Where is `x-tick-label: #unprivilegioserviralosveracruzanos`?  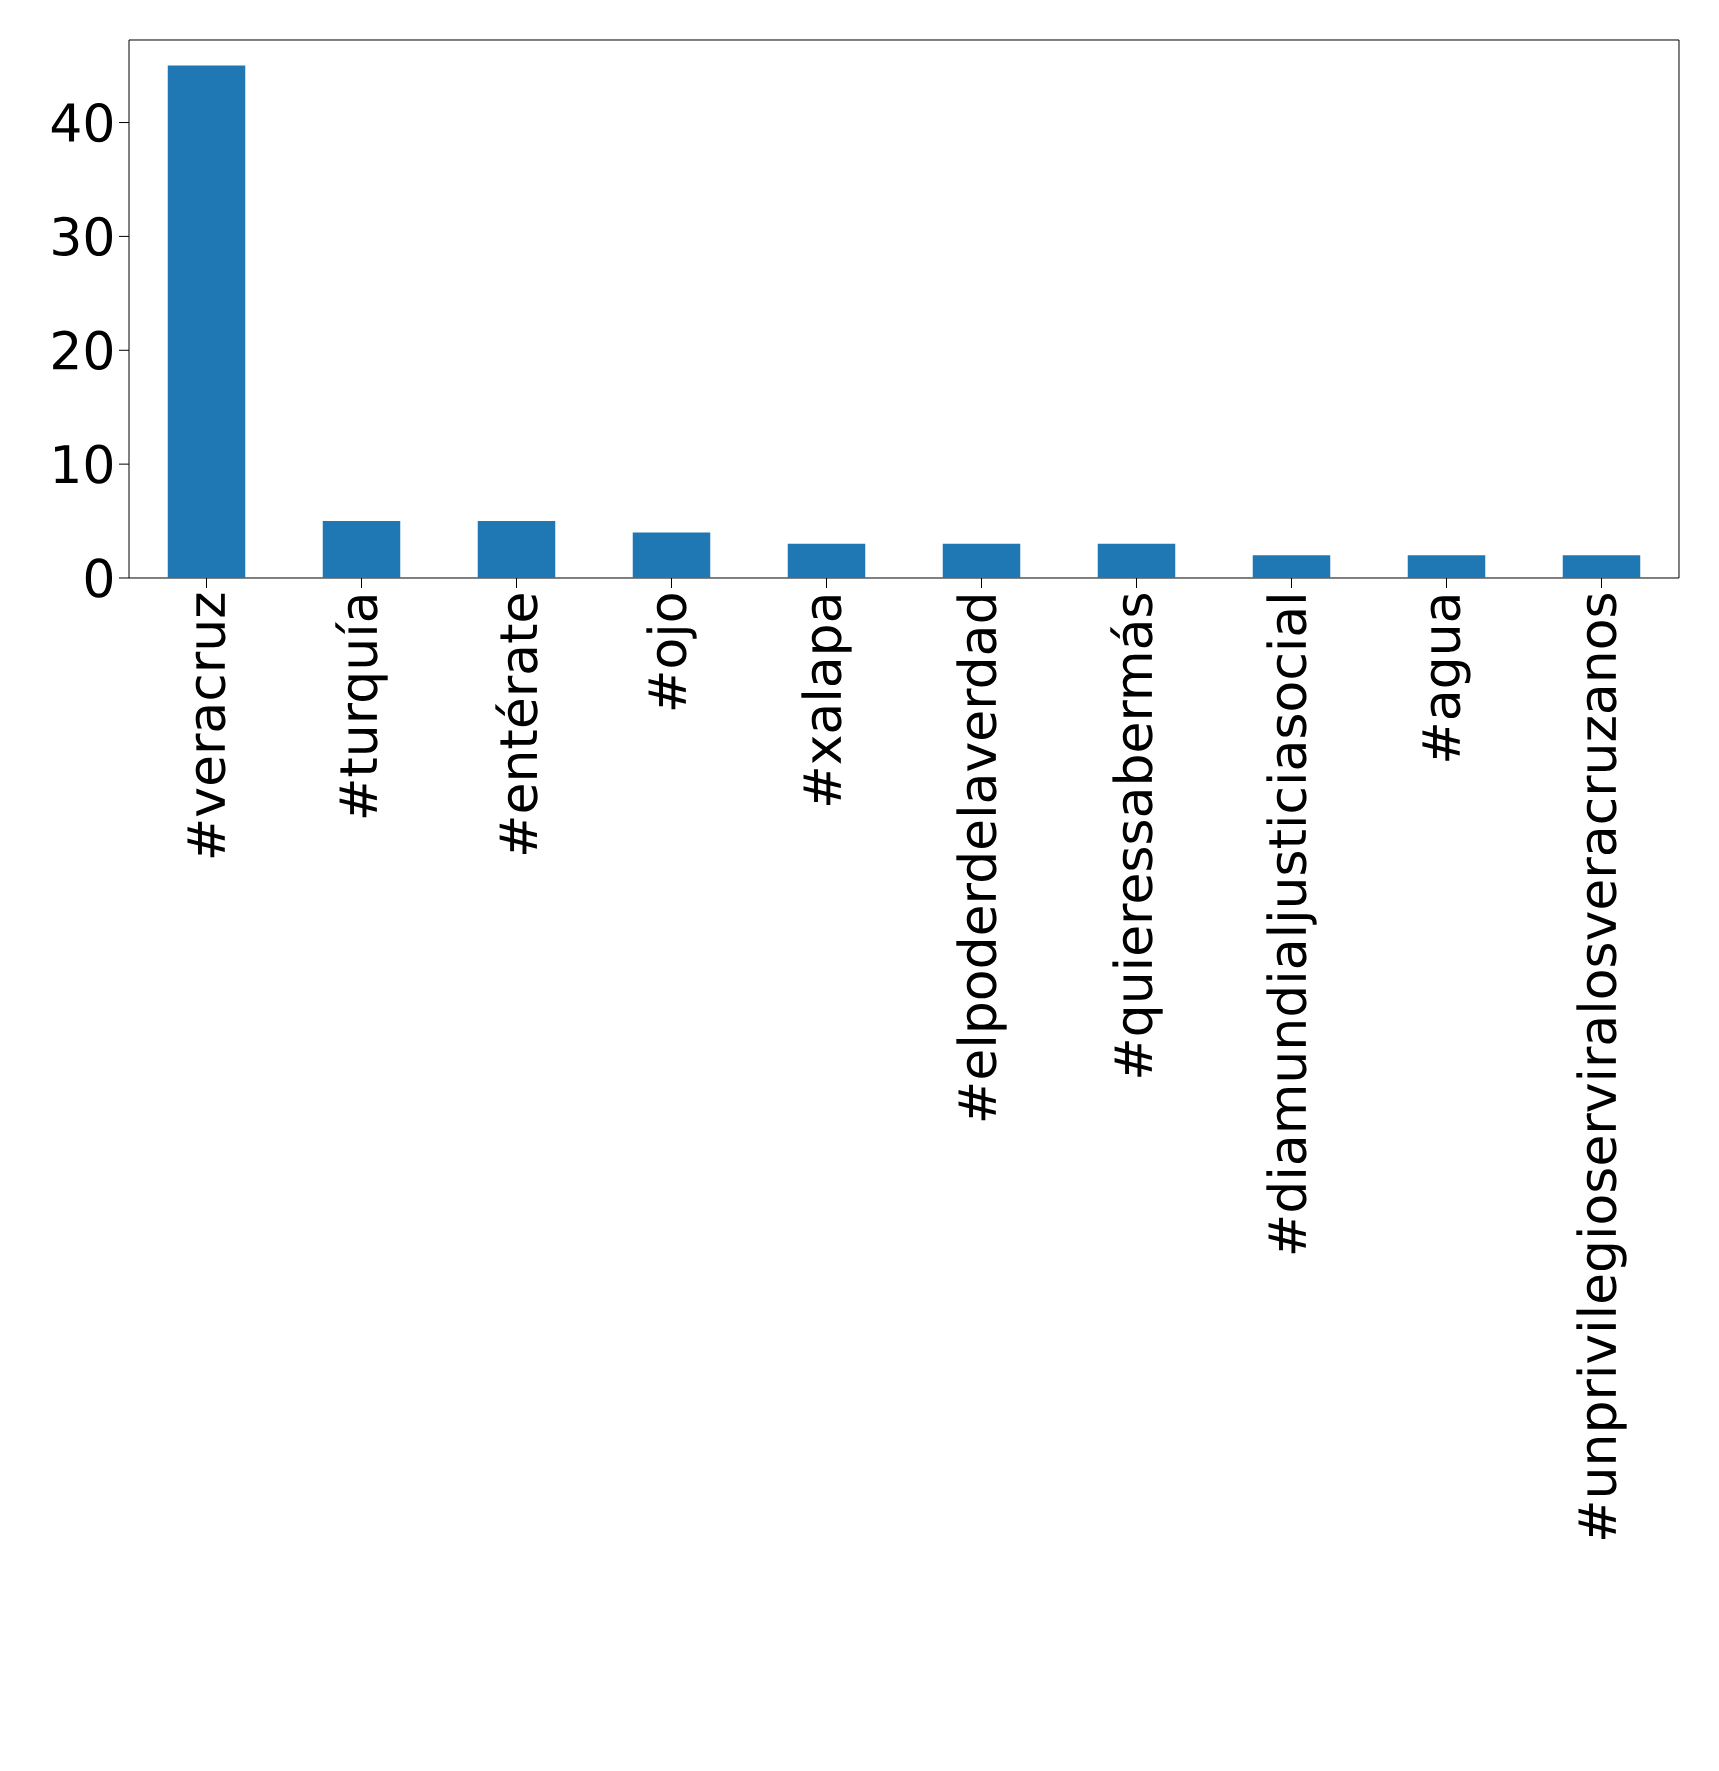 x-tick-label: #unprivilegioserviralosveracruzanos is located at coordinates (1601, 1066).